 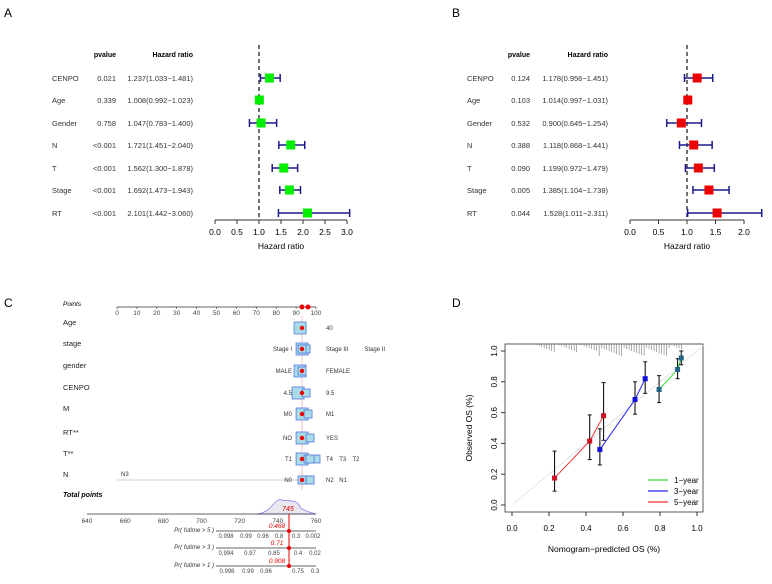 What do you see at coordinates (157, 313) in the screenshot?
I see `points-tick-label: 20` at bounding box center [157, 313].